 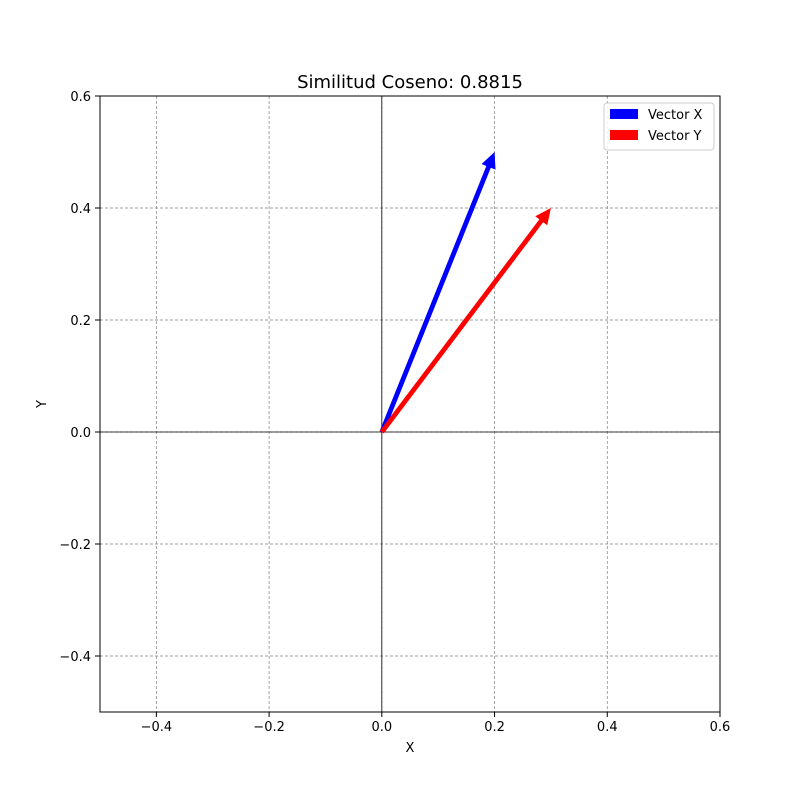 What do you see at coordinates (437, 292) in the screenshot?
I see `arrow-vector-x` at bounding box center [437, 292].